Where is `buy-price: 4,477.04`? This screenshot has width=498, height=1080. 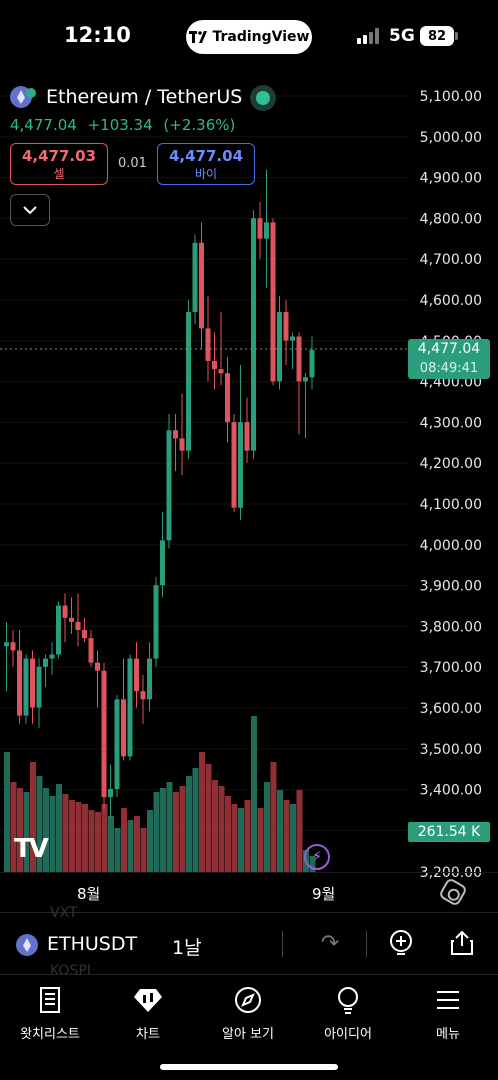 buy-price: 4,477.04 is located at coordinates (206, 156).